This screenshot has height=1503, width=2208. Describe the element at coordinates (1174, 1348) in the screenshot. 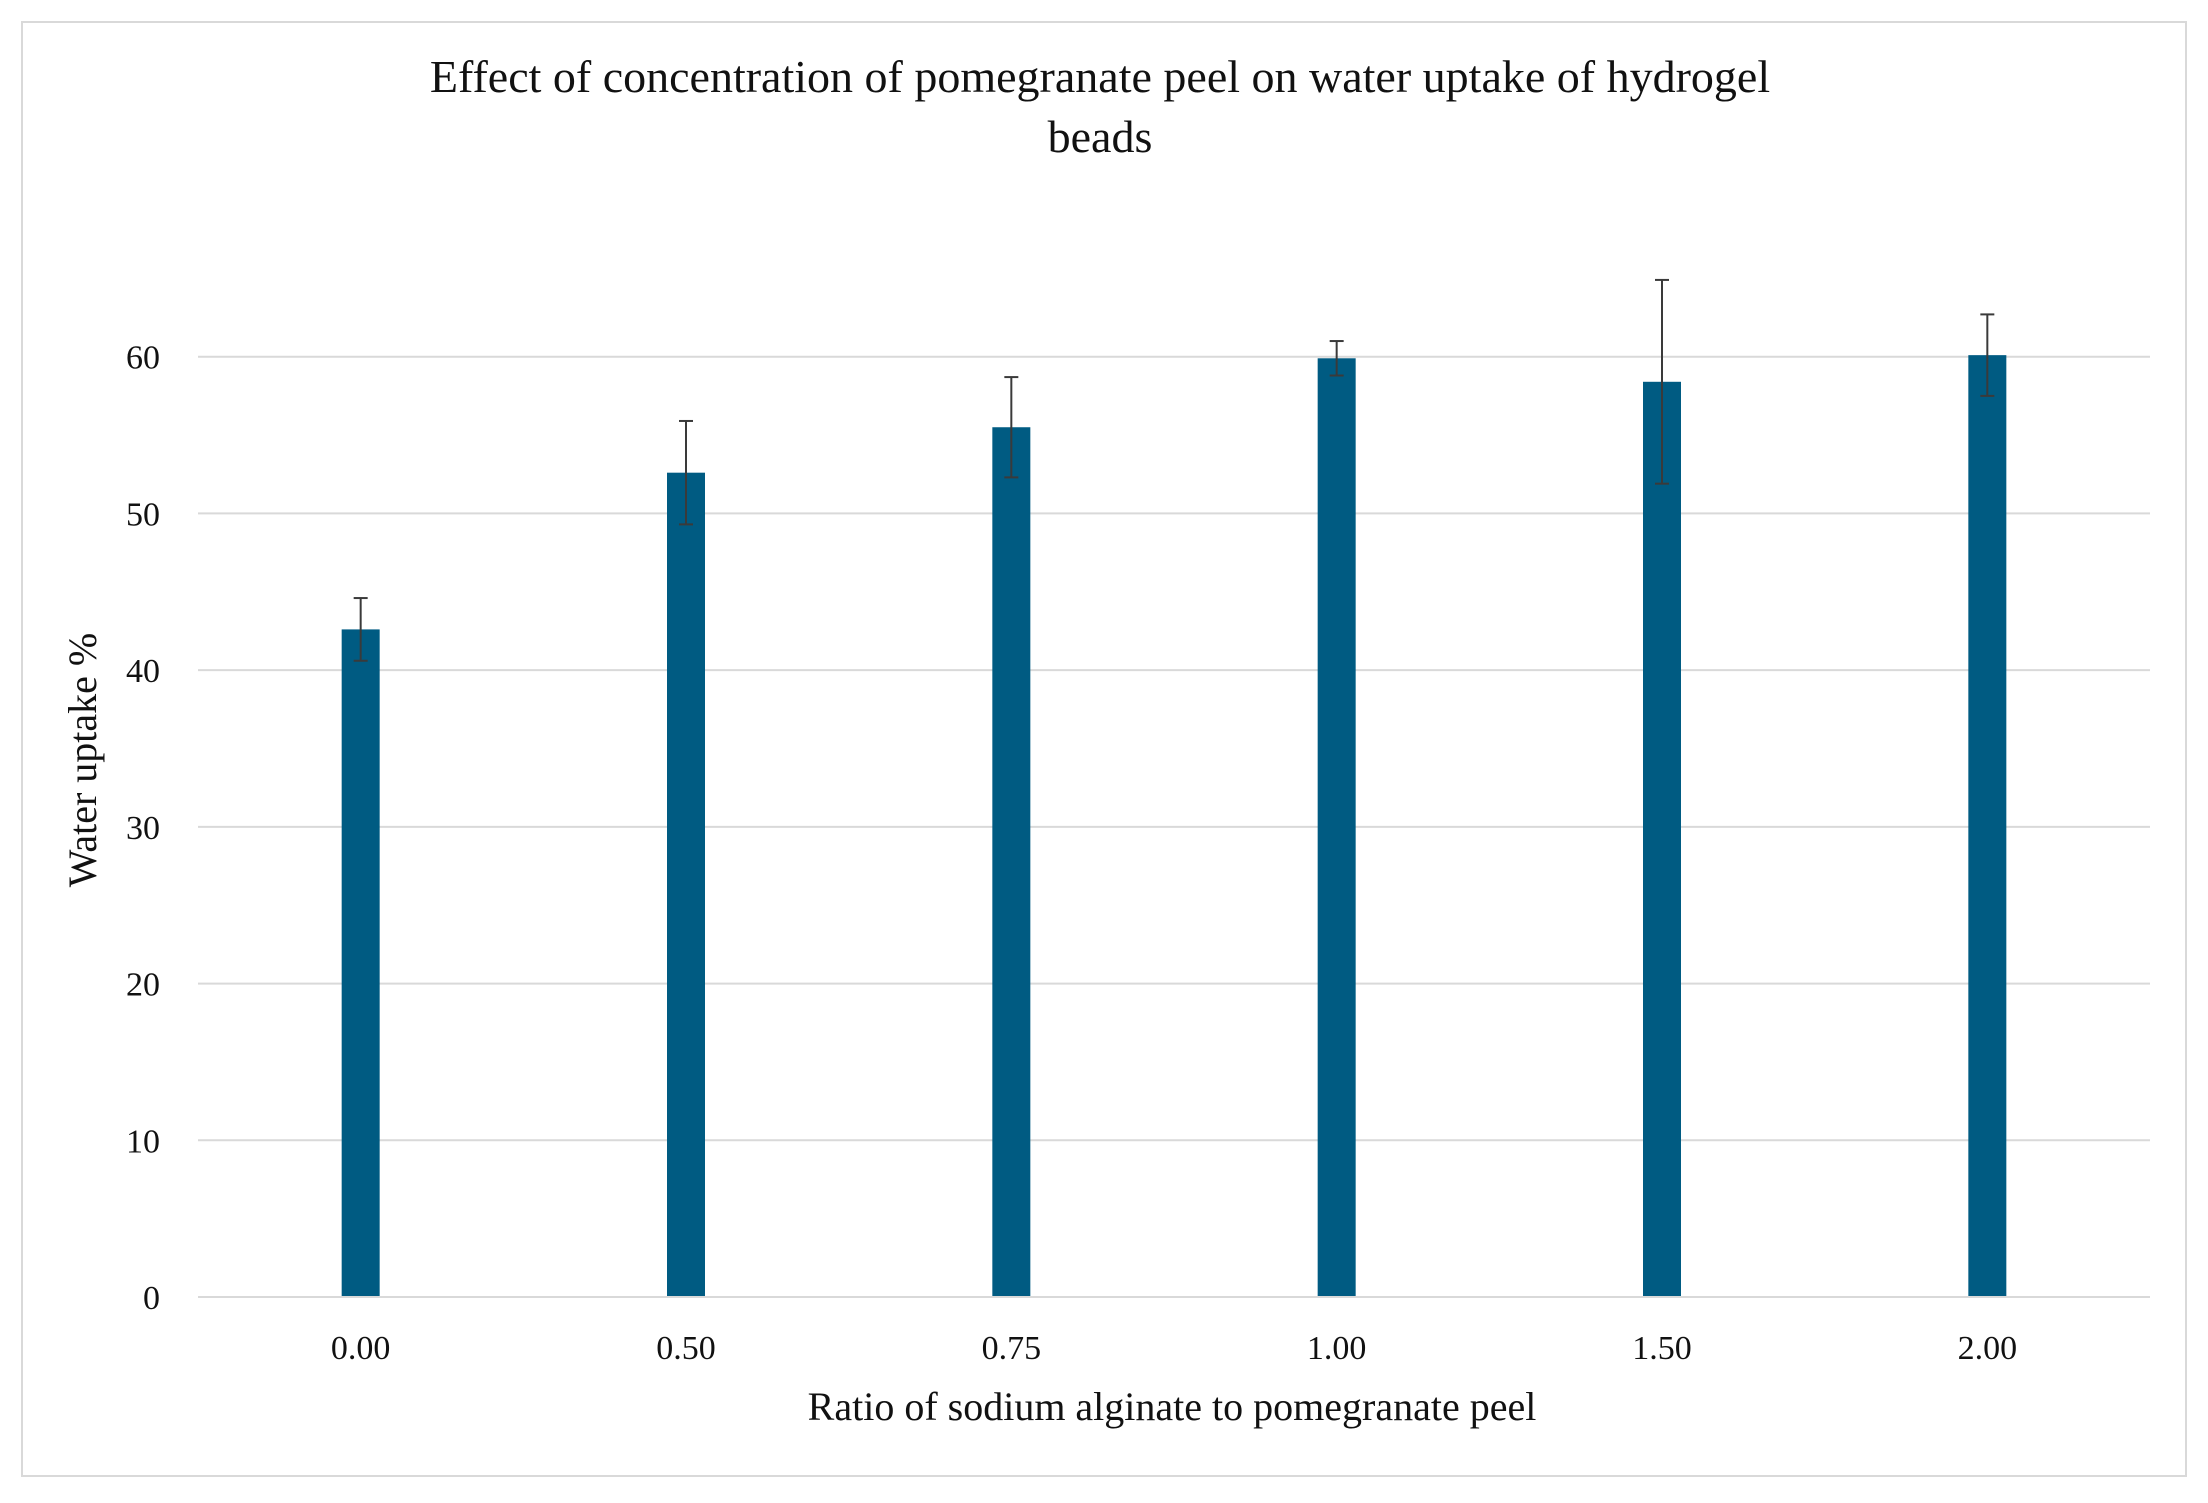

I see `x-tick-labels: 0.00 0.50 0.75 1.00 1.50 2.00` at that location.